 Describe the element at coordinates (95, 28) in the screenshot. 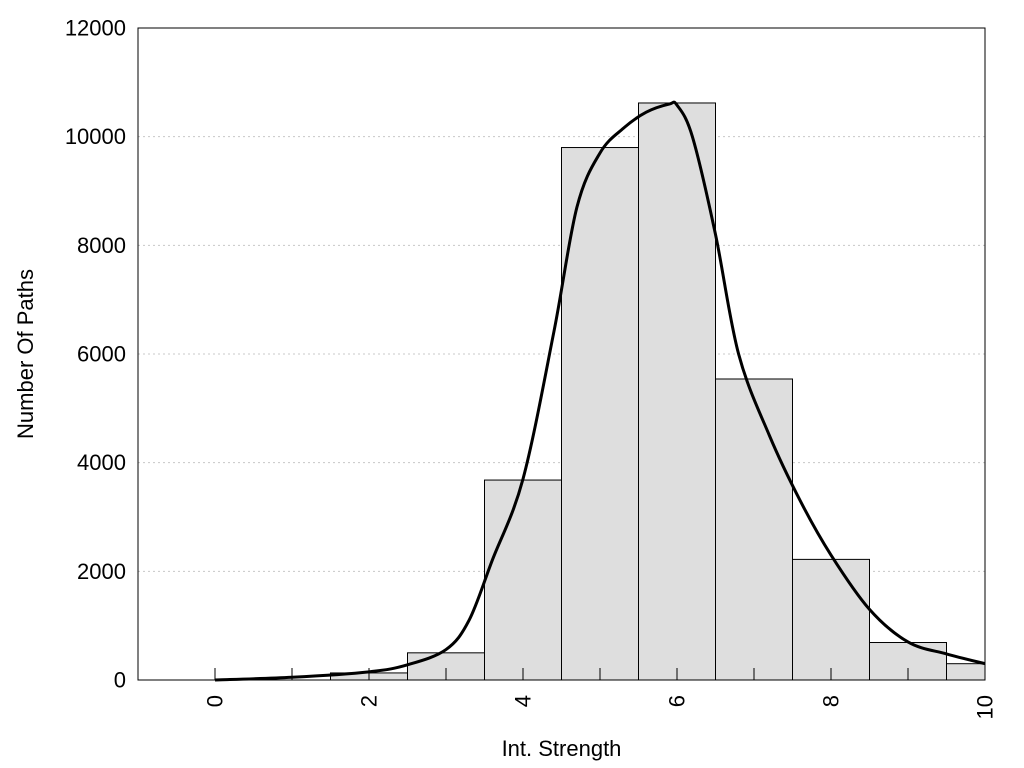

I see `y-tick-label: 12000` at that location.